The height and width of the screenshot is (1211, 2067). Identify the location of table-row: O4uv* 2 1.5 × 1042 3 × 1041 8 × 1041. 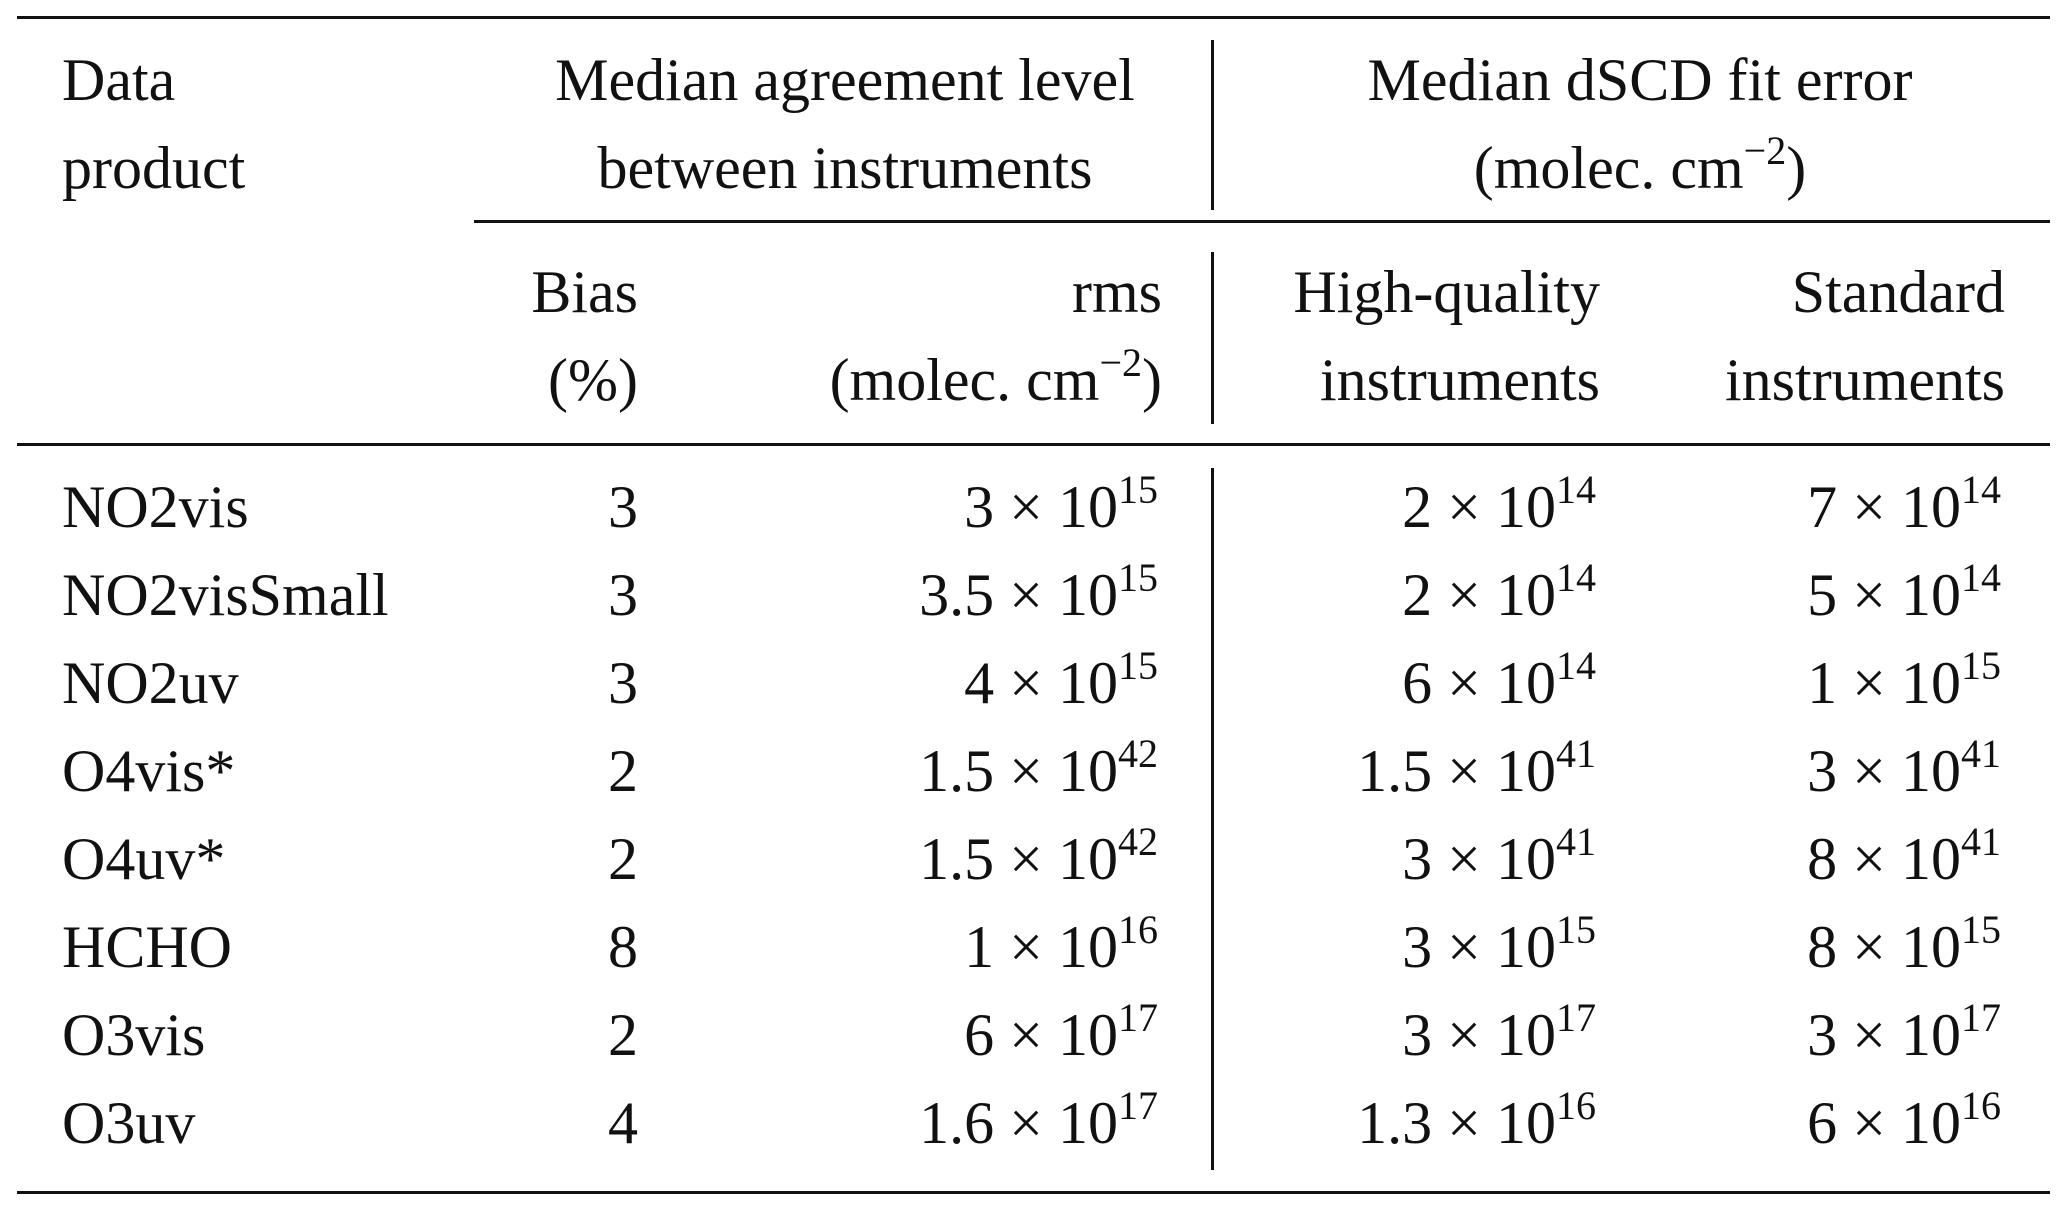
(1033, 859).